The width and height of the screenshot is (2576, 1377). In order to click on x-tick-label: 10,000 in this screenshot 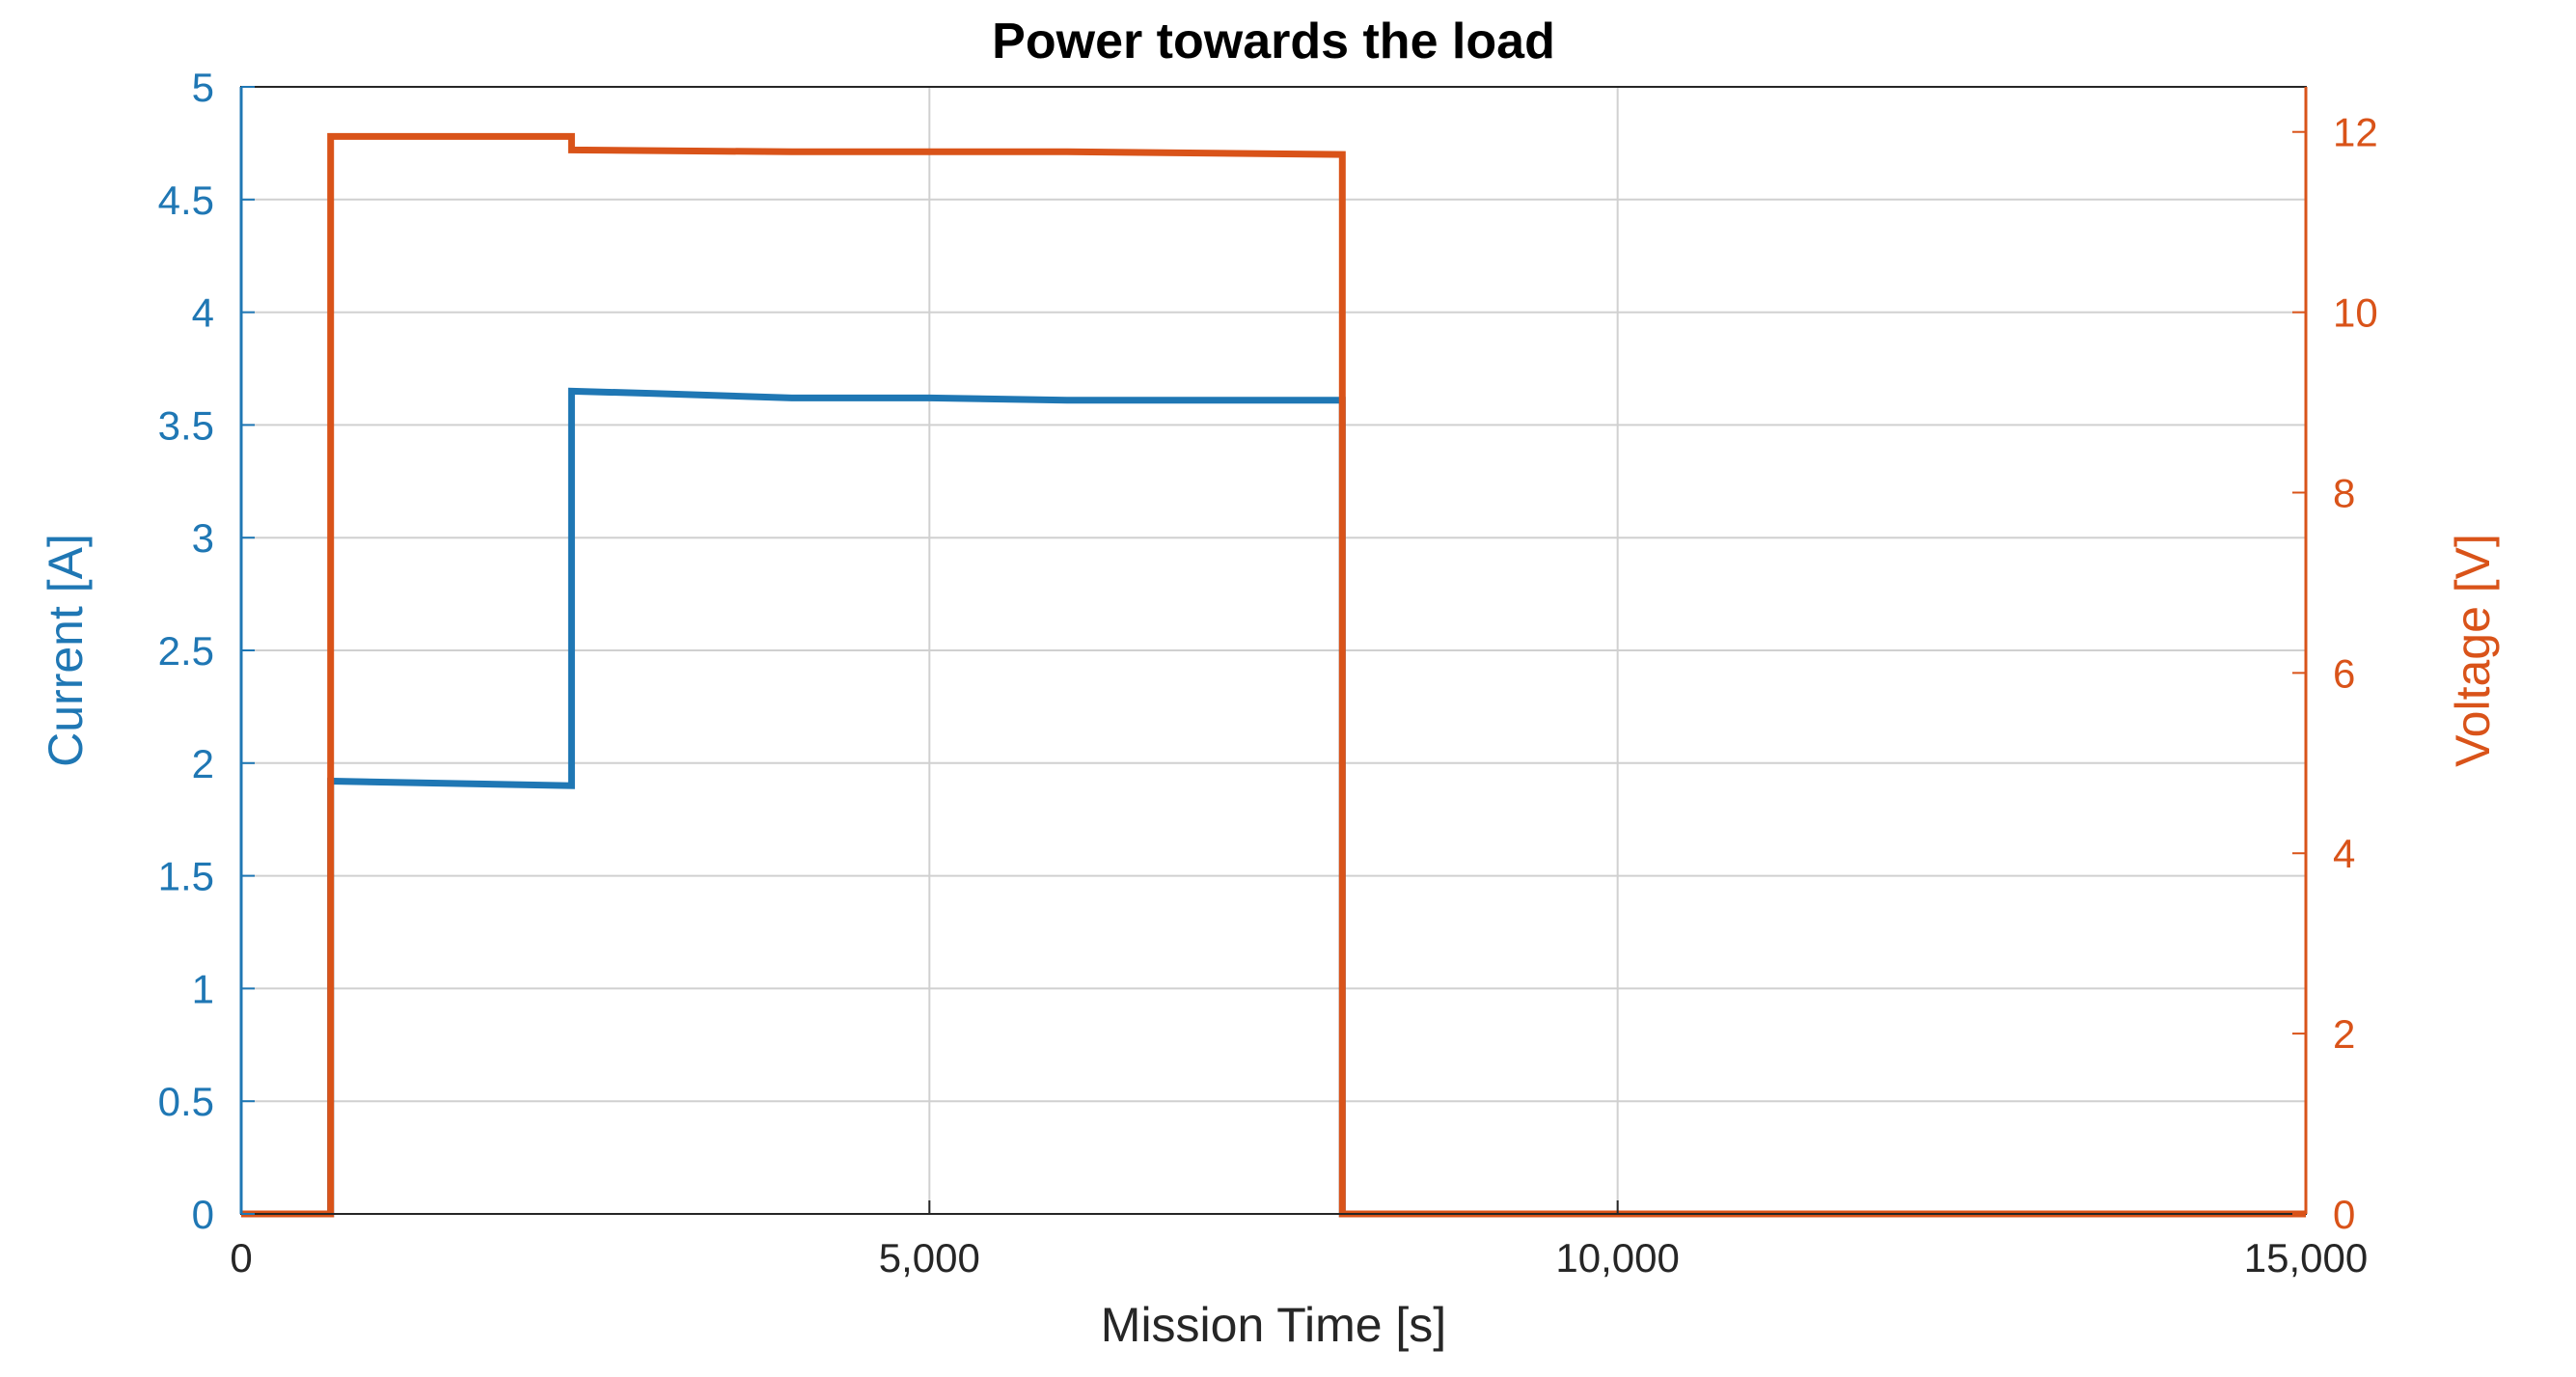, I will do `click(1617, 1258)`.